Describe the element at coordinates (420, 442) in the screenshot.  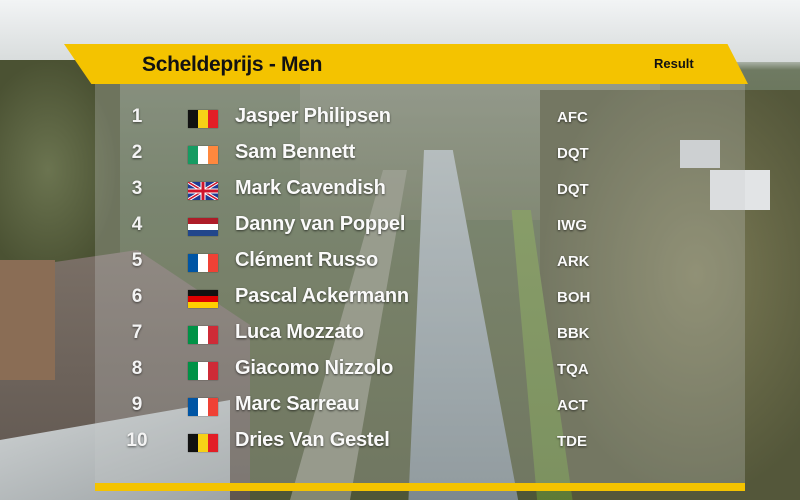
I see `result-row: 10 Dries Van Gestel TDE` at that location.